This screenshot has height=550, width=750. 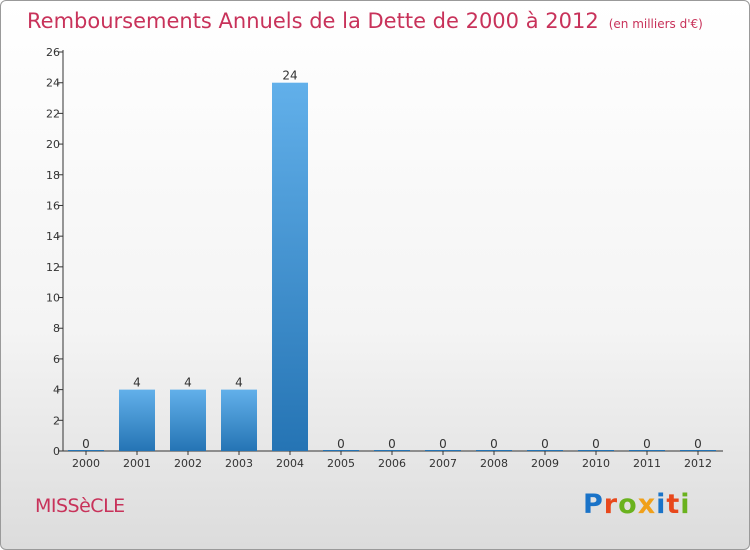 What do you see at coordinates (673, 504) in the screenshot?
I see `logo-letter: t` at bounding box center [673, 504].